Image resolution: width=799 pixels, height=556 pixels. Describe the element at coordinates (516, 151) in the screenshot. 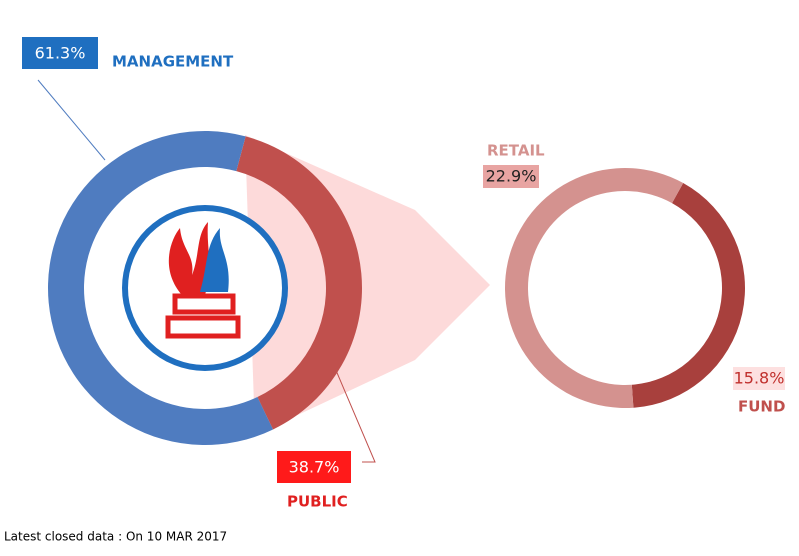

I see `category-label: RETAIL` at that location.